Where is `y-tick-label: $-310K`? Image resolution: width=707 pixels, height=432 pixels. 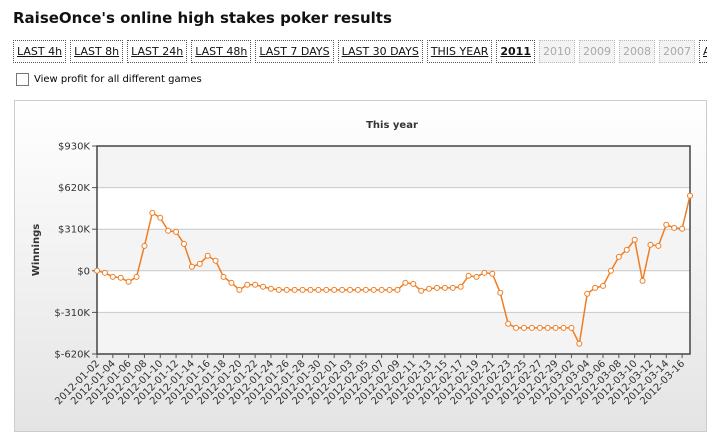 y-tick-label: $-310K is located at coordinates (72, 313).